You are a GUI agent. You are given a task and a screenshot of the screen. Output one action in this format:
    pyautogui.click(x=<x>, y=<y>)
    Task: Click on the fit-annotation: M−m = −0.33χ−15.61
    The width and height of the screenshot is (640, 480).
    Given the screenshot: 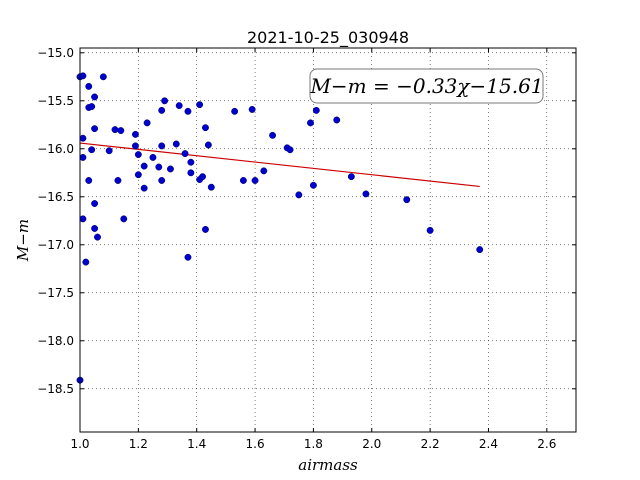 What is the action you would take?
    pyautogui.click(x=426, y=86)
    